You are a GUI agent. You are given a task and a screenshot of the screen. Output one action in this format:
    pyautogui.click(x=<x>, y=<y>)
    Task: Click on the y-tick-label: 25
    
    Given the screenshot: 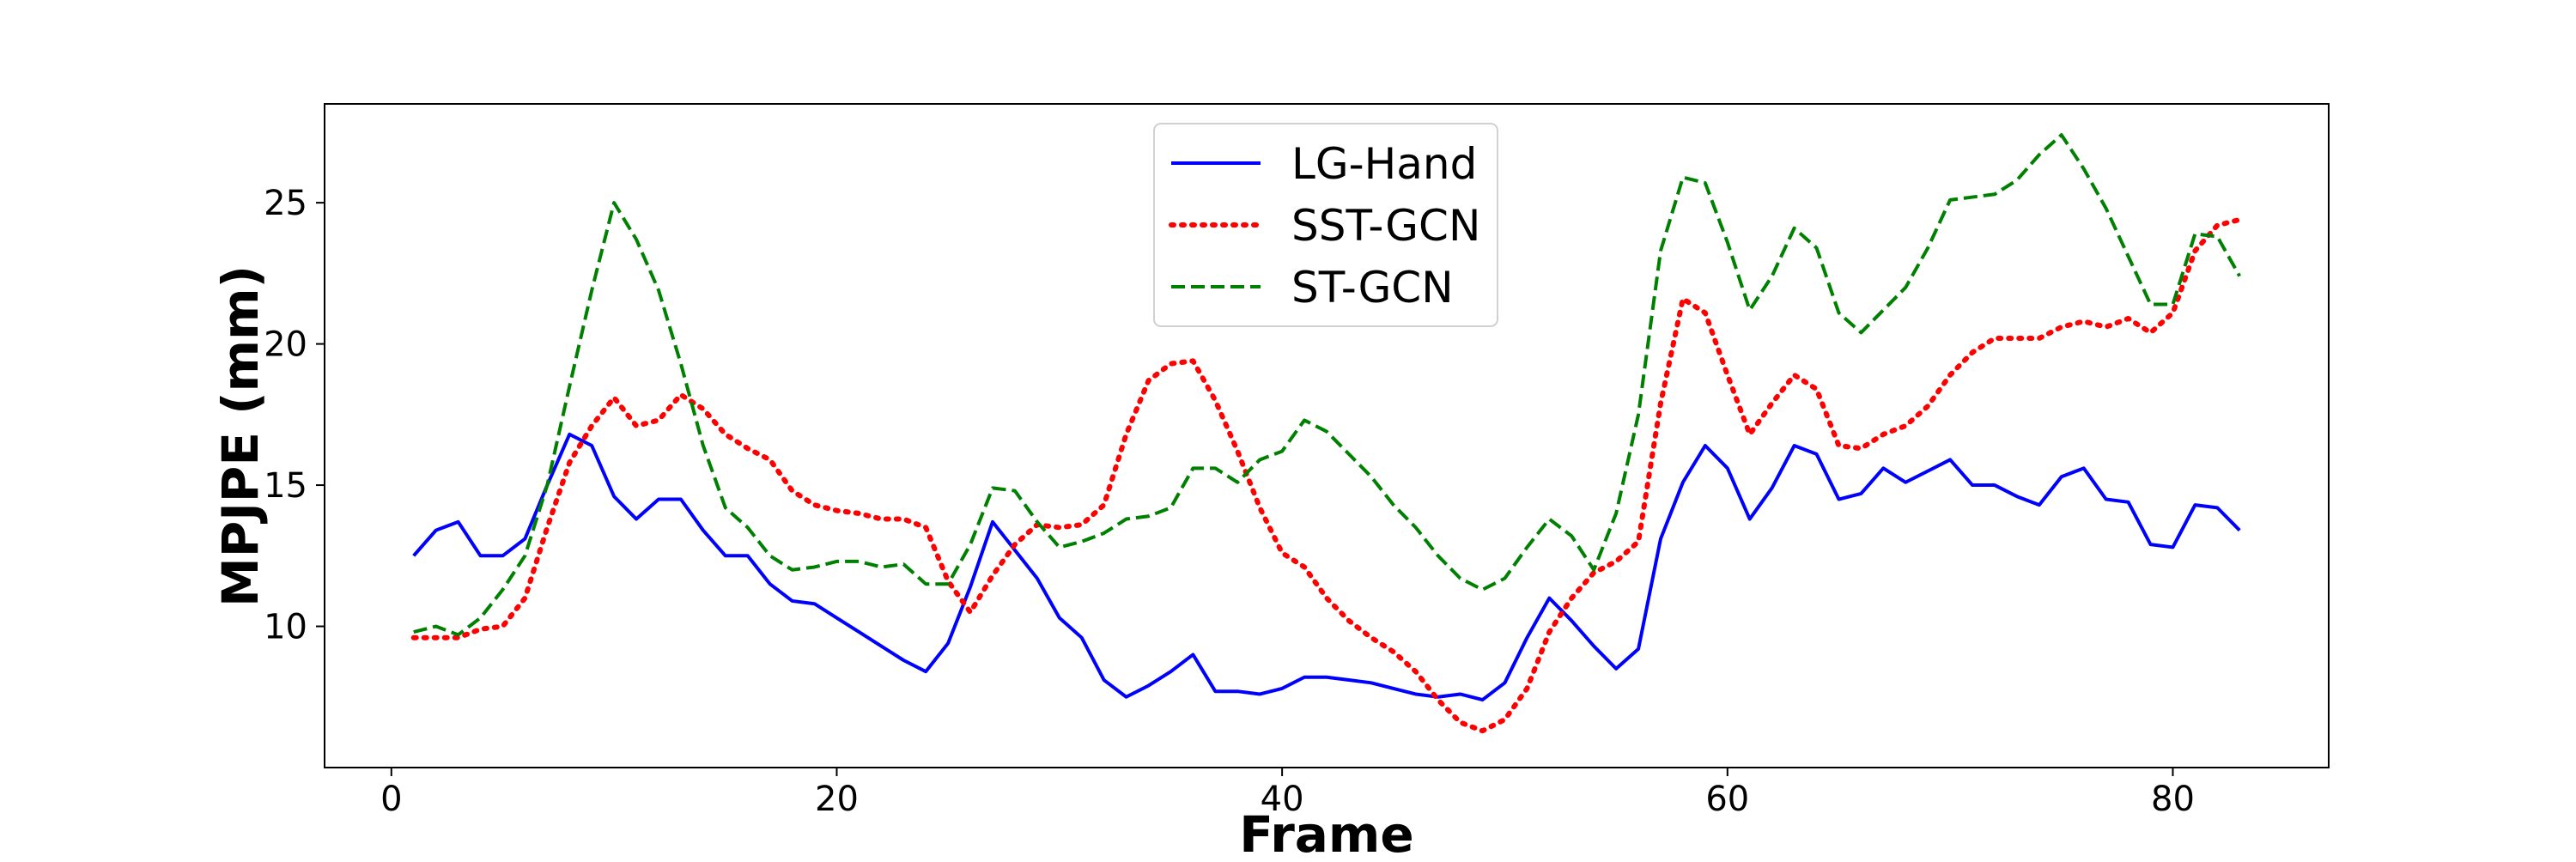 What is the action you would take?
    pyautogui.click(x=285, y=203)
    